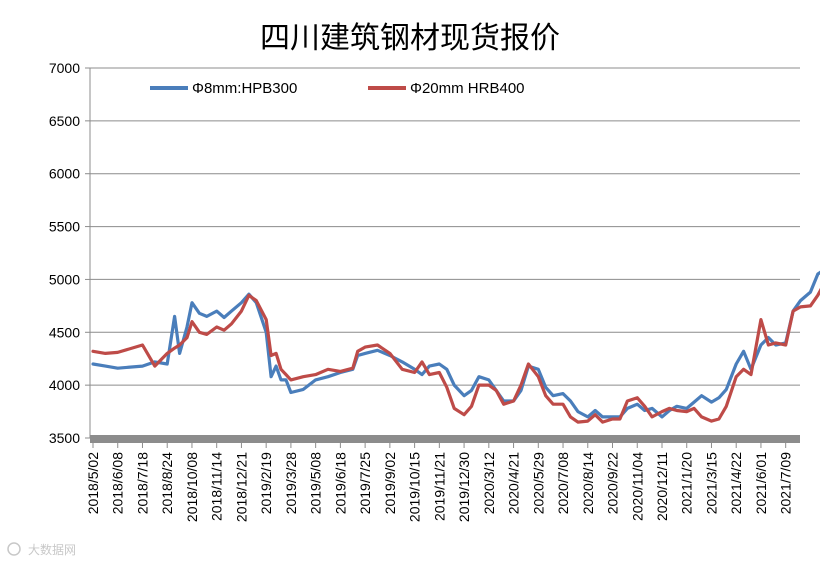  Describe the element at coordinates (489, 483) in the screenshot. I see `x-tick-label: 2020/3/12` at that location.